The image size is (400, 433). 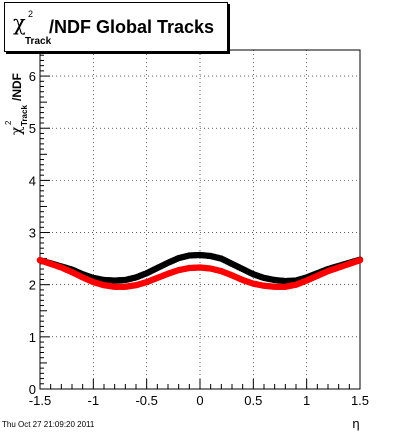 What do you see at coordinates (306, 400) in the screenshot?
I see `x-tick-label: 1` at bounding box center [306, 400].